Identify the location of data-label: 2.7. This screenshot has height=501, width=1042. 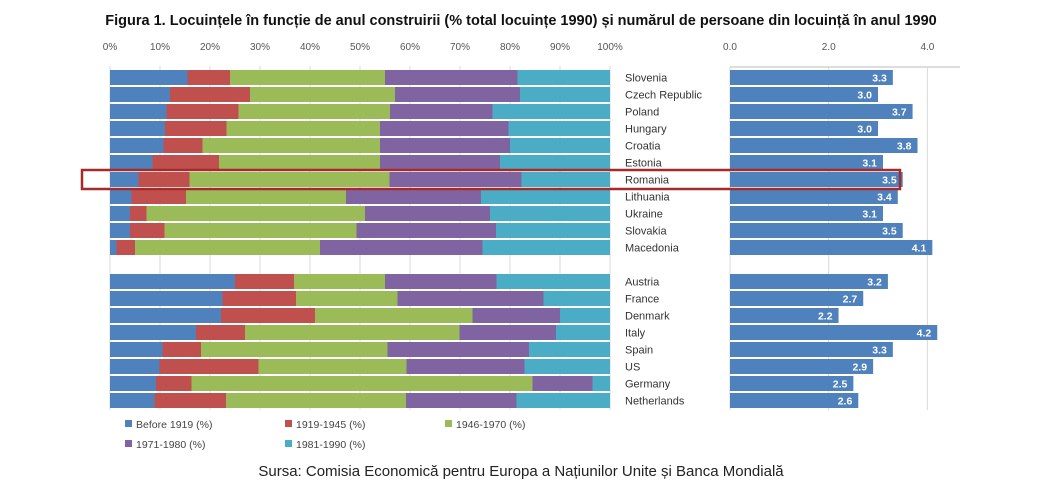
(850, 300).